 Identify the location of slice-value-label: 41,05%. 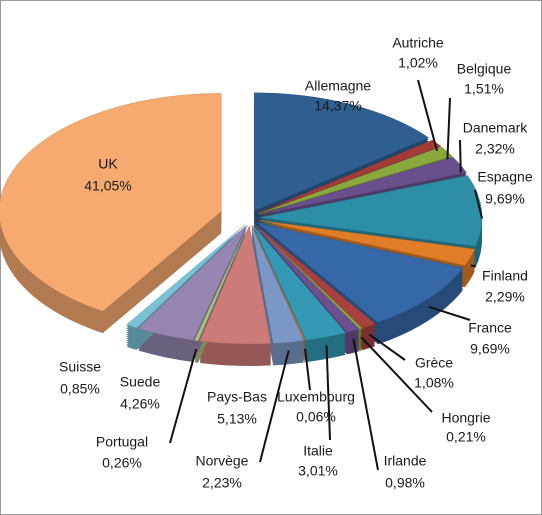
(107, 186).